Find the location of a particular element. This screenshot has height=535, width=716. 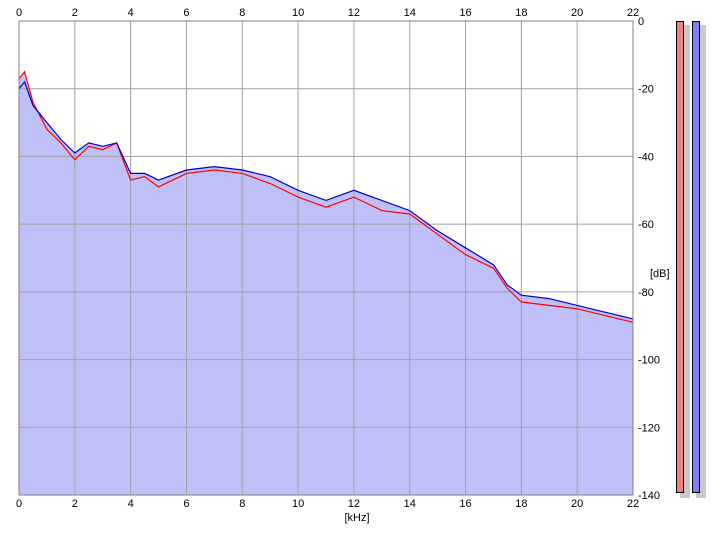

x-tick-label-top: 22 is located at coordinates (633, 13).